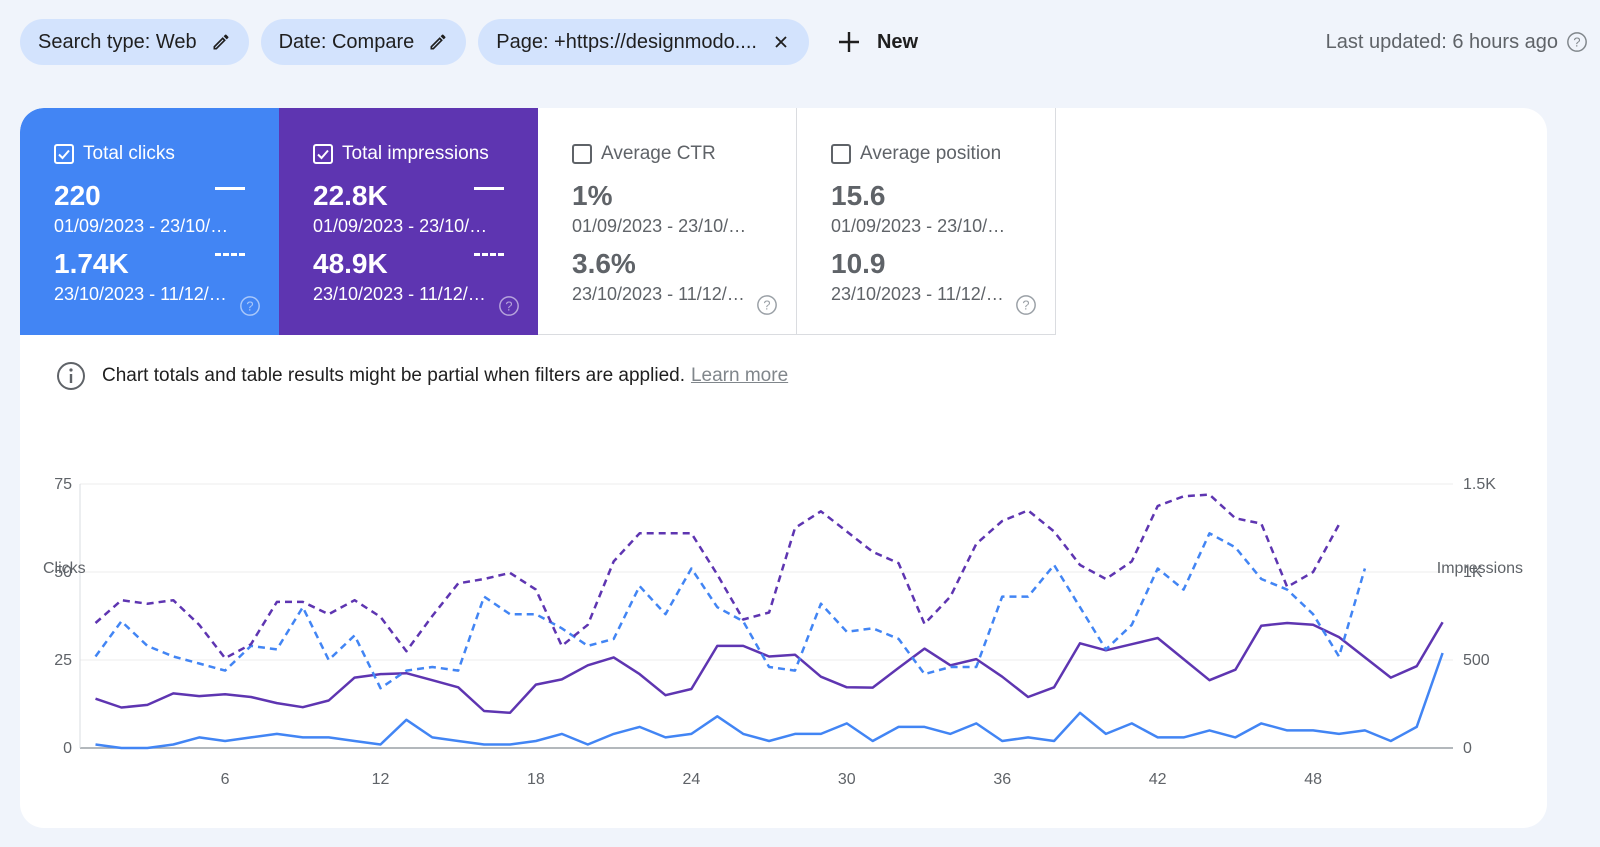  I want to click on x-tick-label: 48, so click(1313, 779).